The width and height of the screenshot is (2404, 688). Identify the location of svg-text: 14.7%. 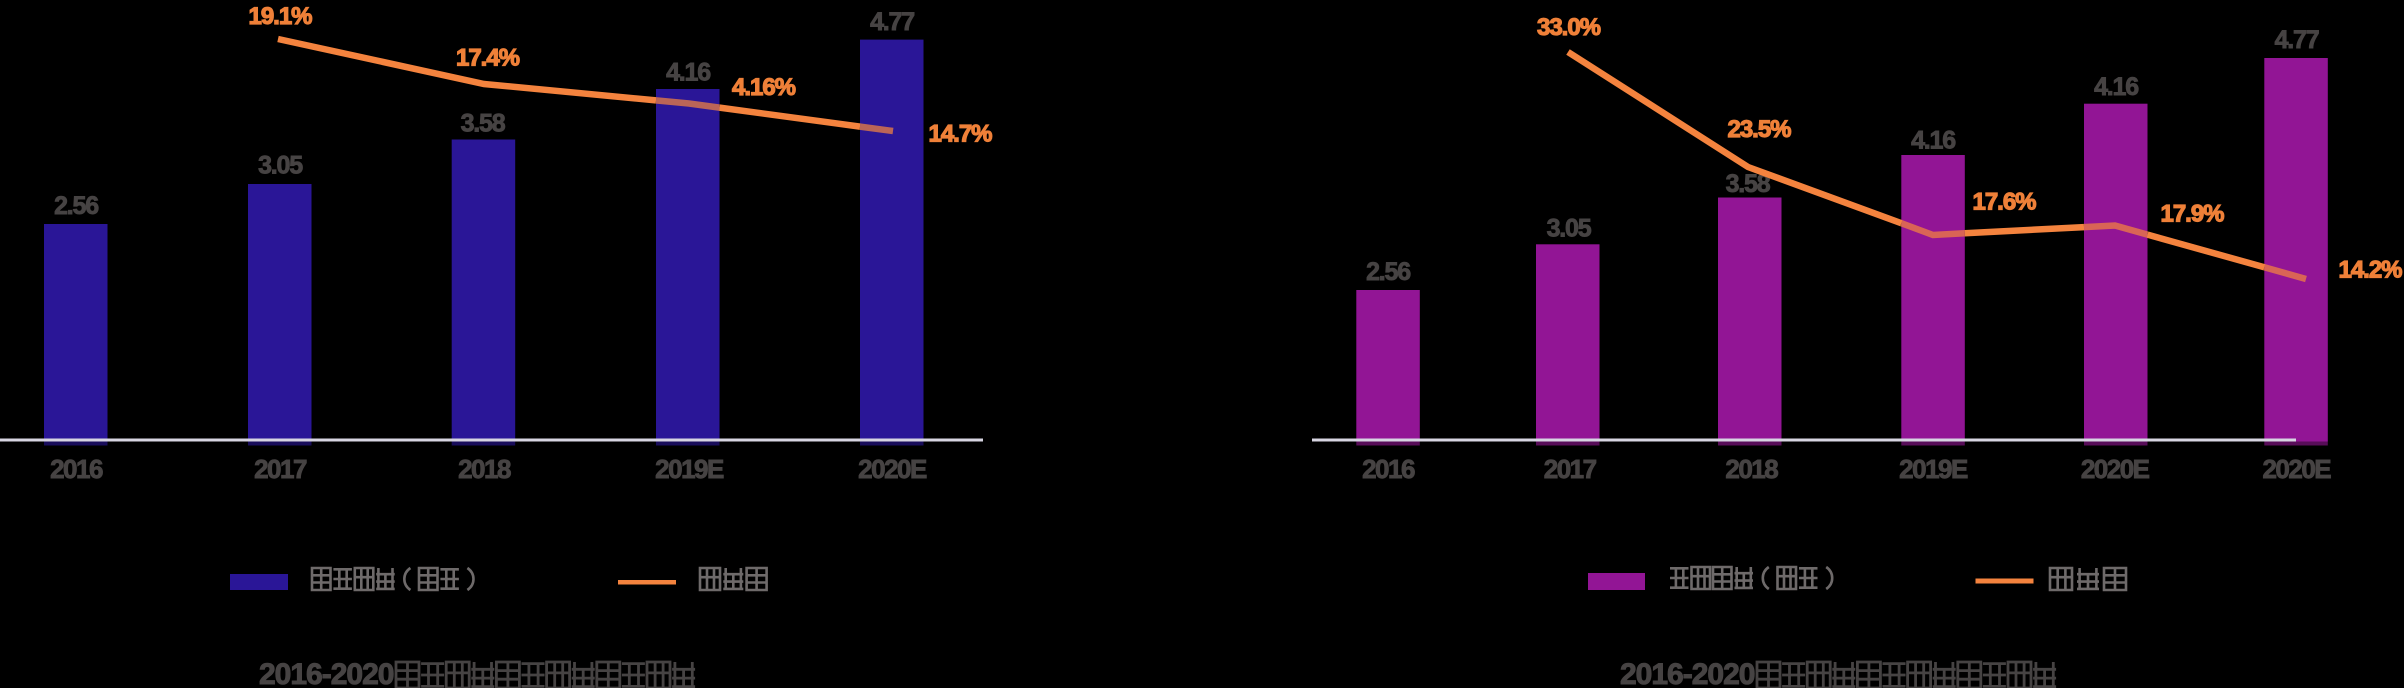
(960, 134).